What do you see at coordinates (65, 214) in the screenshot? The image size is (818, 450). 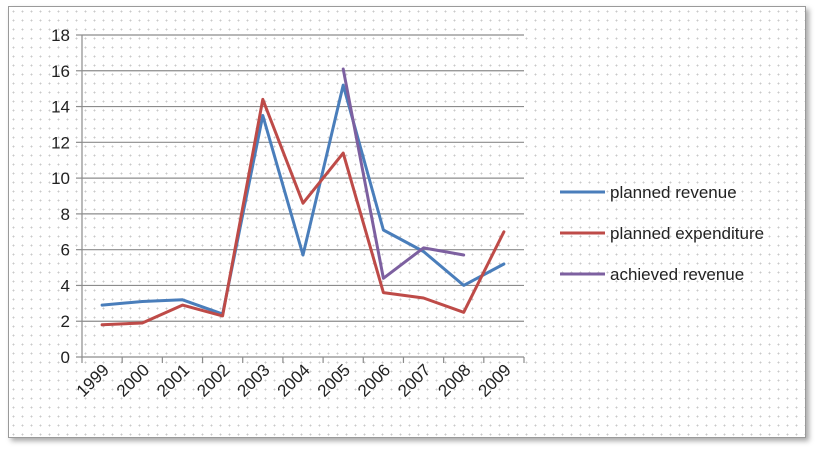 I see `y-tick-label: 8` at bounding box center [65, 214].